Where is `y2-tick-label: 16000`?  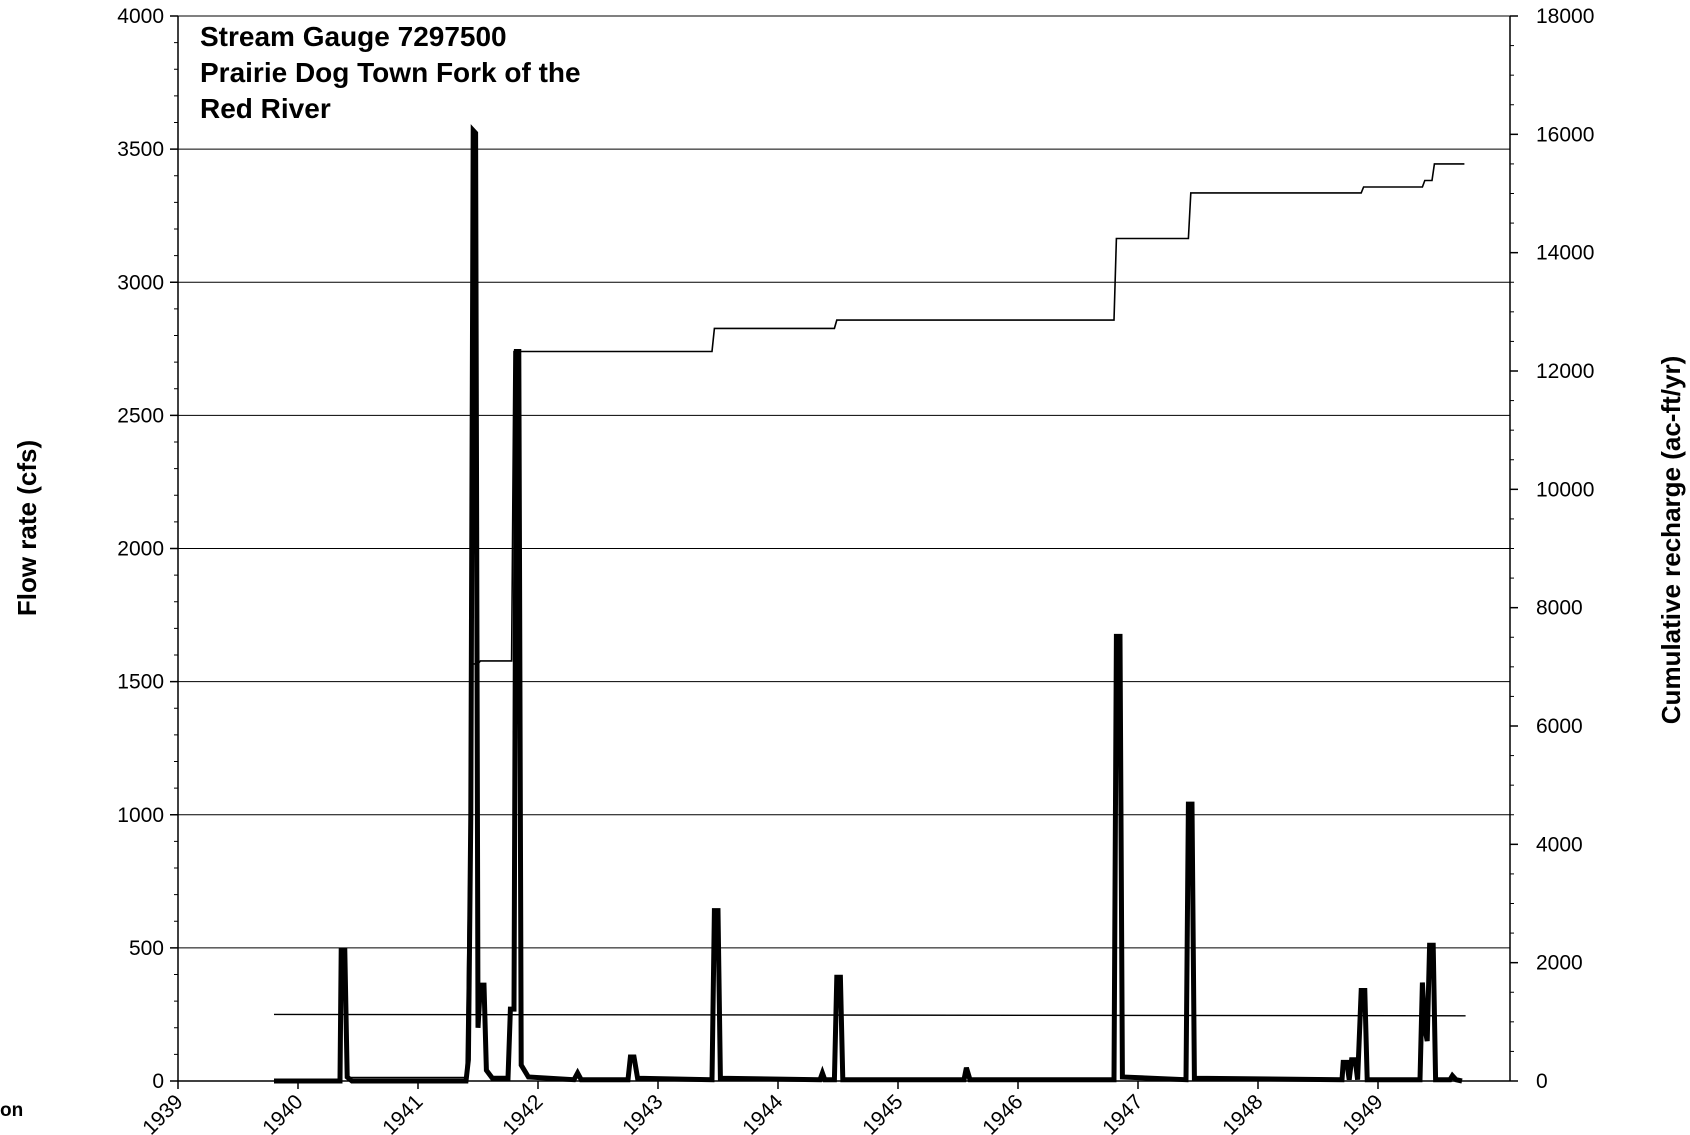
y2-tick-label: 16000 is located at coordinates (1565, 134).